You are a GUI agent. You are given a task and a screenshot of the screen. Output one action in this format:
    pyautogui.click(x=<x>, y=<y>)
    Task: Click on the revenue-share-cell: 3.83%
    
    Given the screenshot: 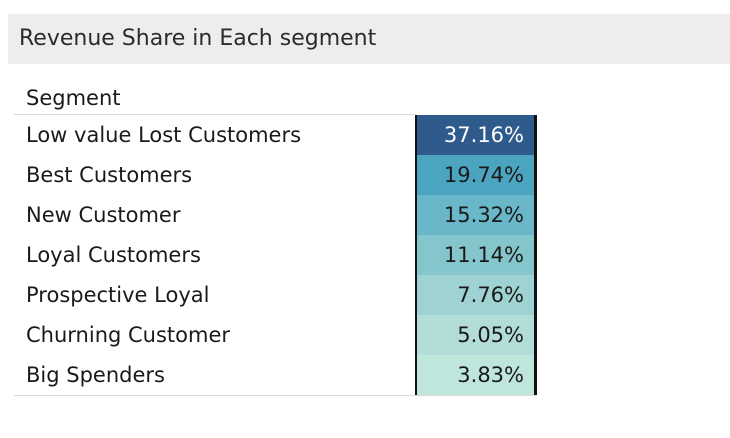 What is the action you would take?
    pyautogui.click(x=476, y=375)
    